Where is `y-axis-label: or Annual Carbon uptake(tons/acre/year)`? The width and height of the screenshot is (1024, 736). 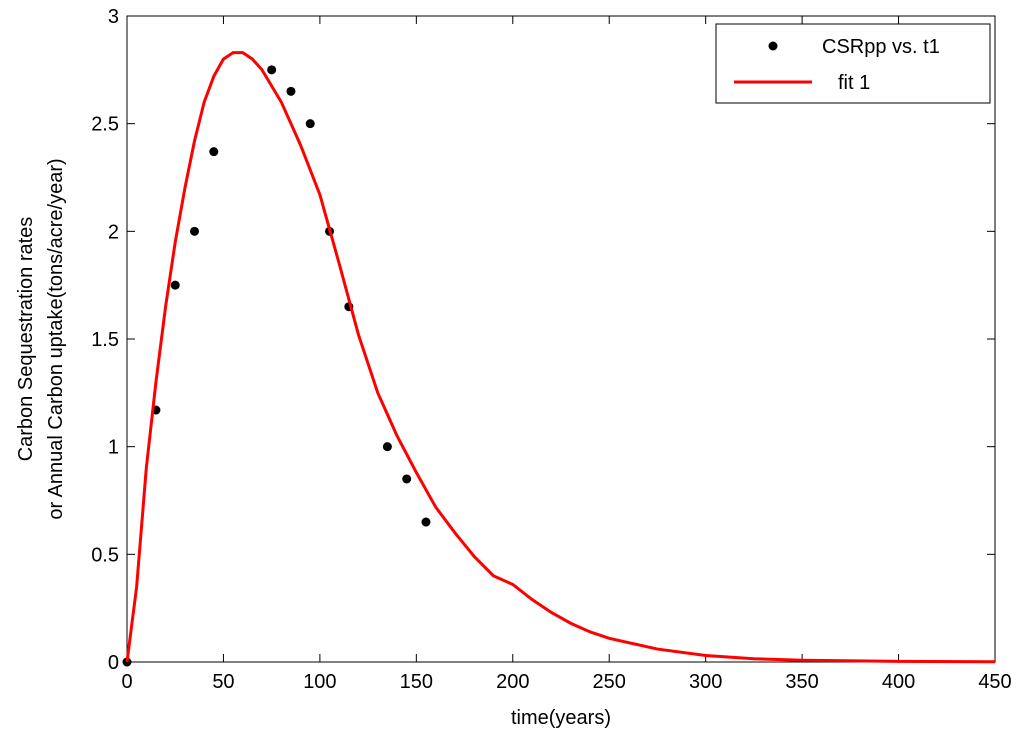
y-axis-label: or Annual Carbon uptake(tons/acre/year) is located at coordinates (56, 338).